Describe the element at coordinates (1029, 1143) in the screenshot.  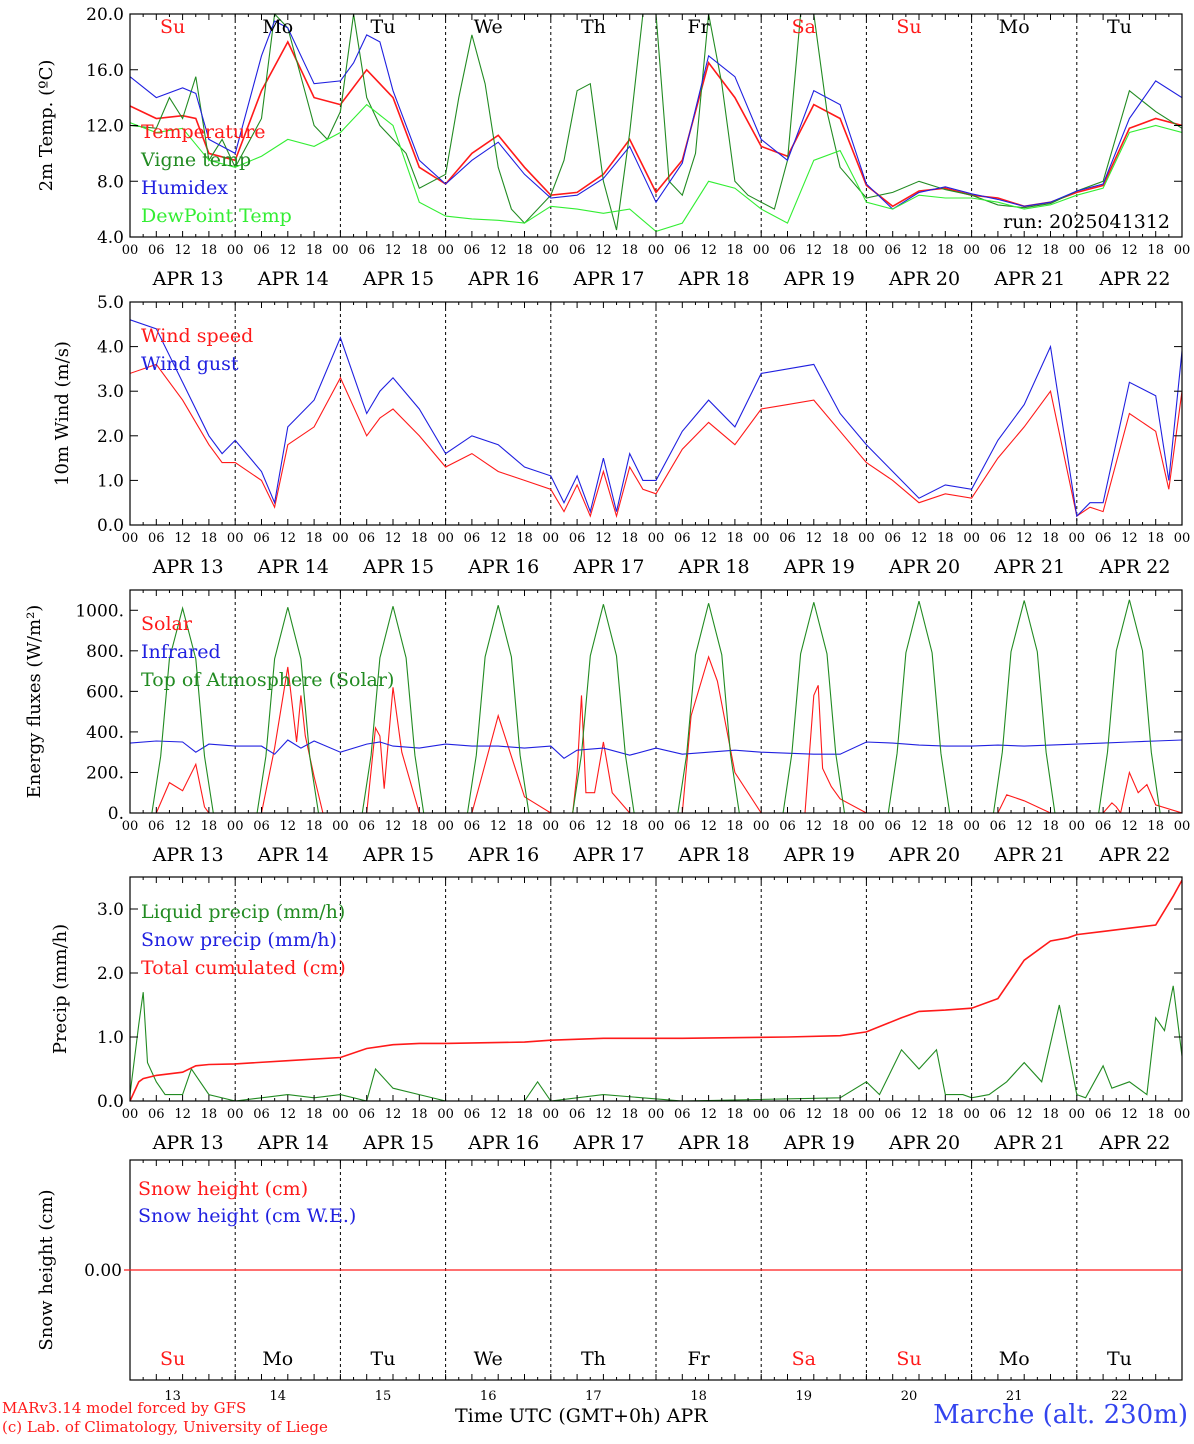
I see `date-label: APR 21` at that location.